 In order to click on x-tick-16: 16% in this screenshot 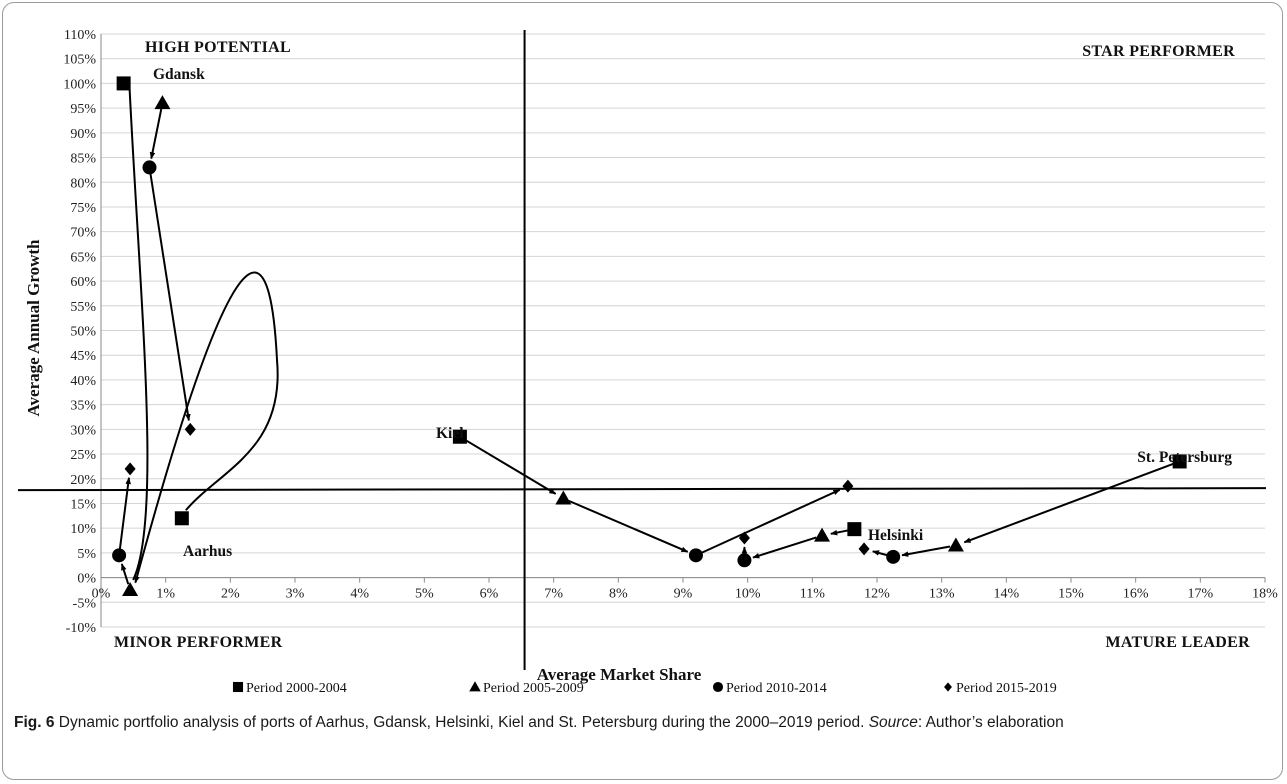, I will do `click(1136, 594)`.